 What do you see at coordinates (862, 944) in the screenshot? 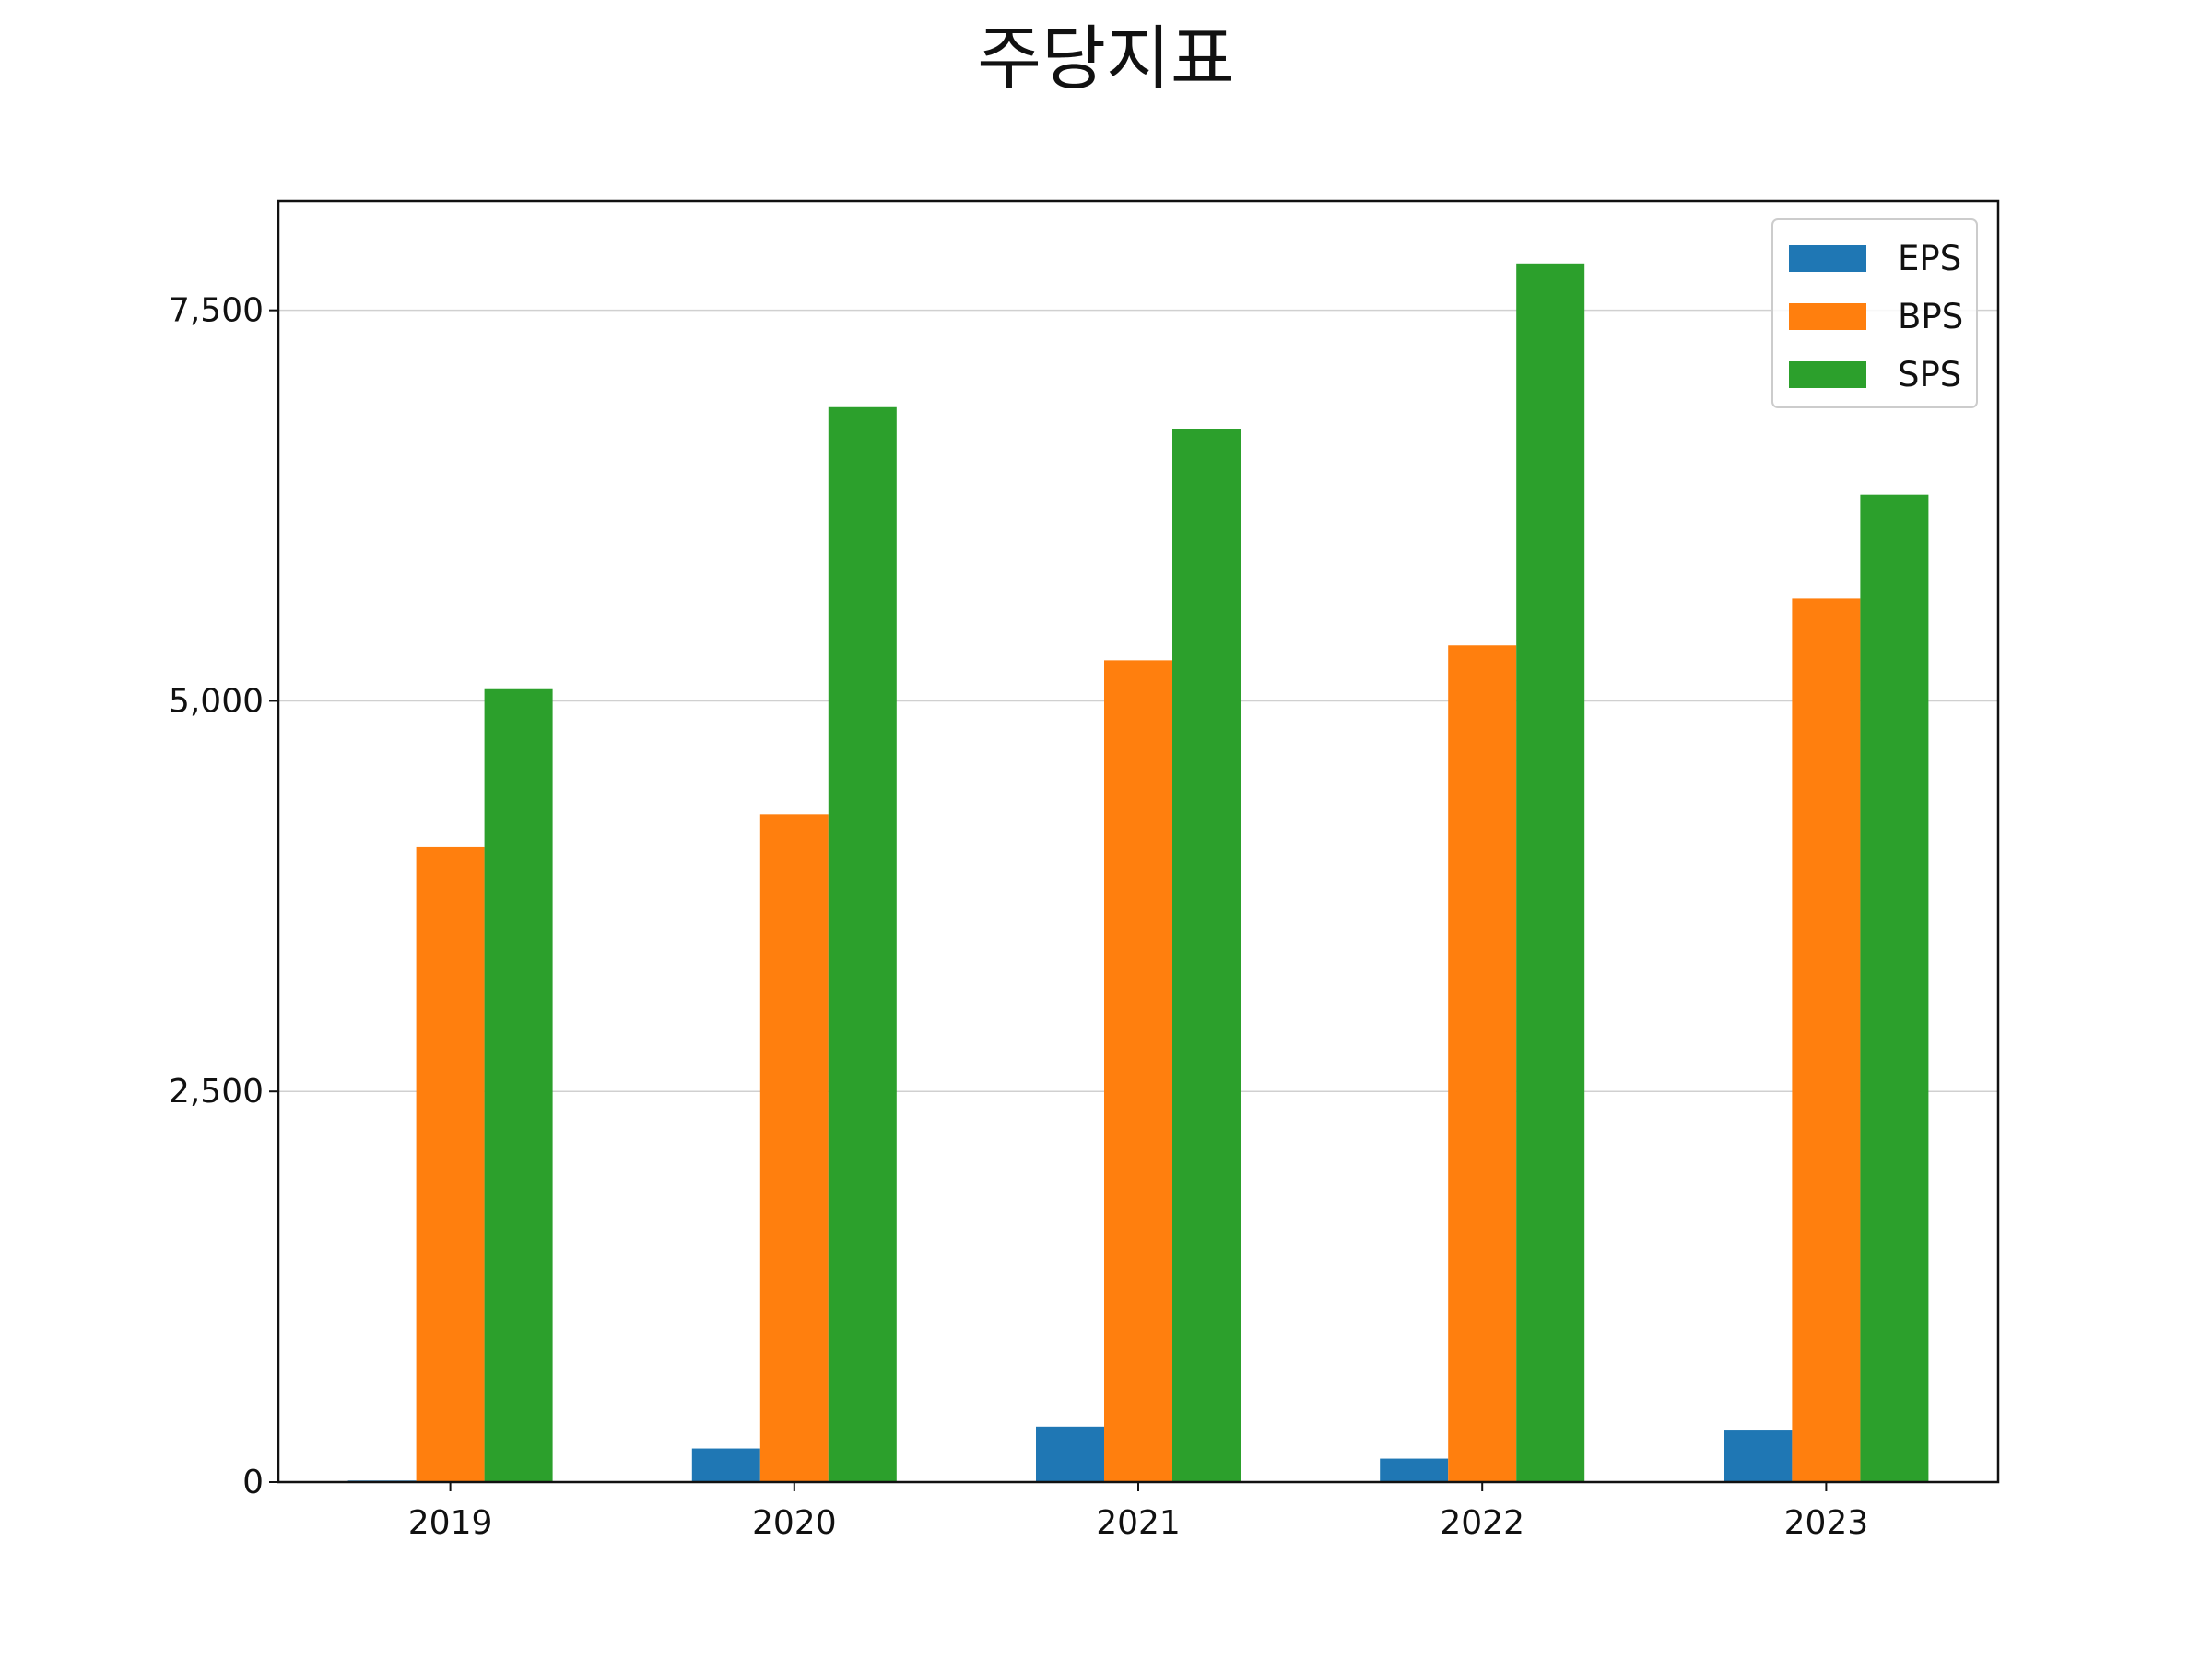
I see `bar-sps-2020` at bounding box center [862, 944].